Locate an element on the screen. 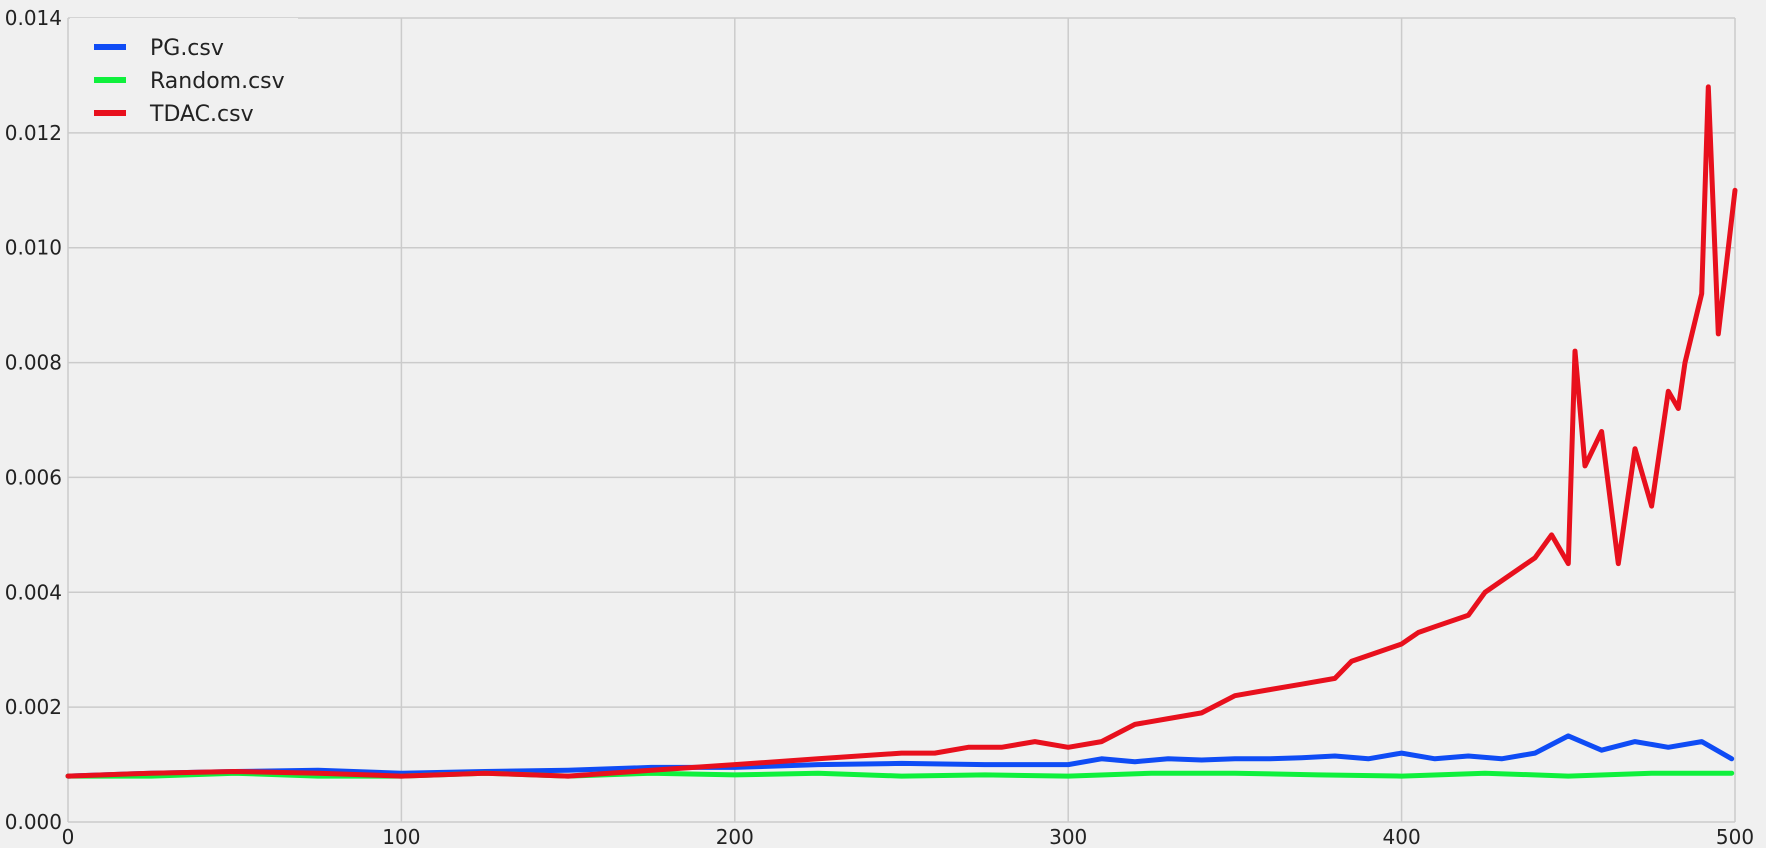 This screenshot has width=1766, height=848. y-tick-label: 0.010 is located at coordinates (33, 248).